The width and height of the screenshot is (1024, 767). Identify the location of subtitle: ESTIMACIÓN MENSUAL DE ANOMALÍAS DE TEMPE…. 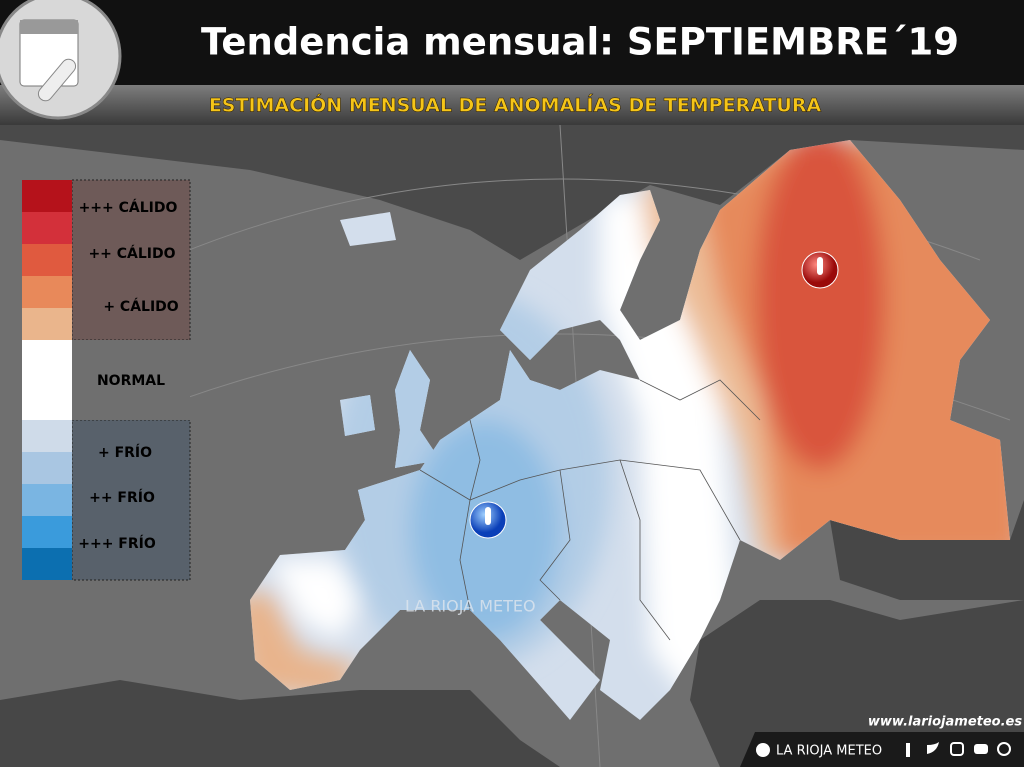
(515, 105).